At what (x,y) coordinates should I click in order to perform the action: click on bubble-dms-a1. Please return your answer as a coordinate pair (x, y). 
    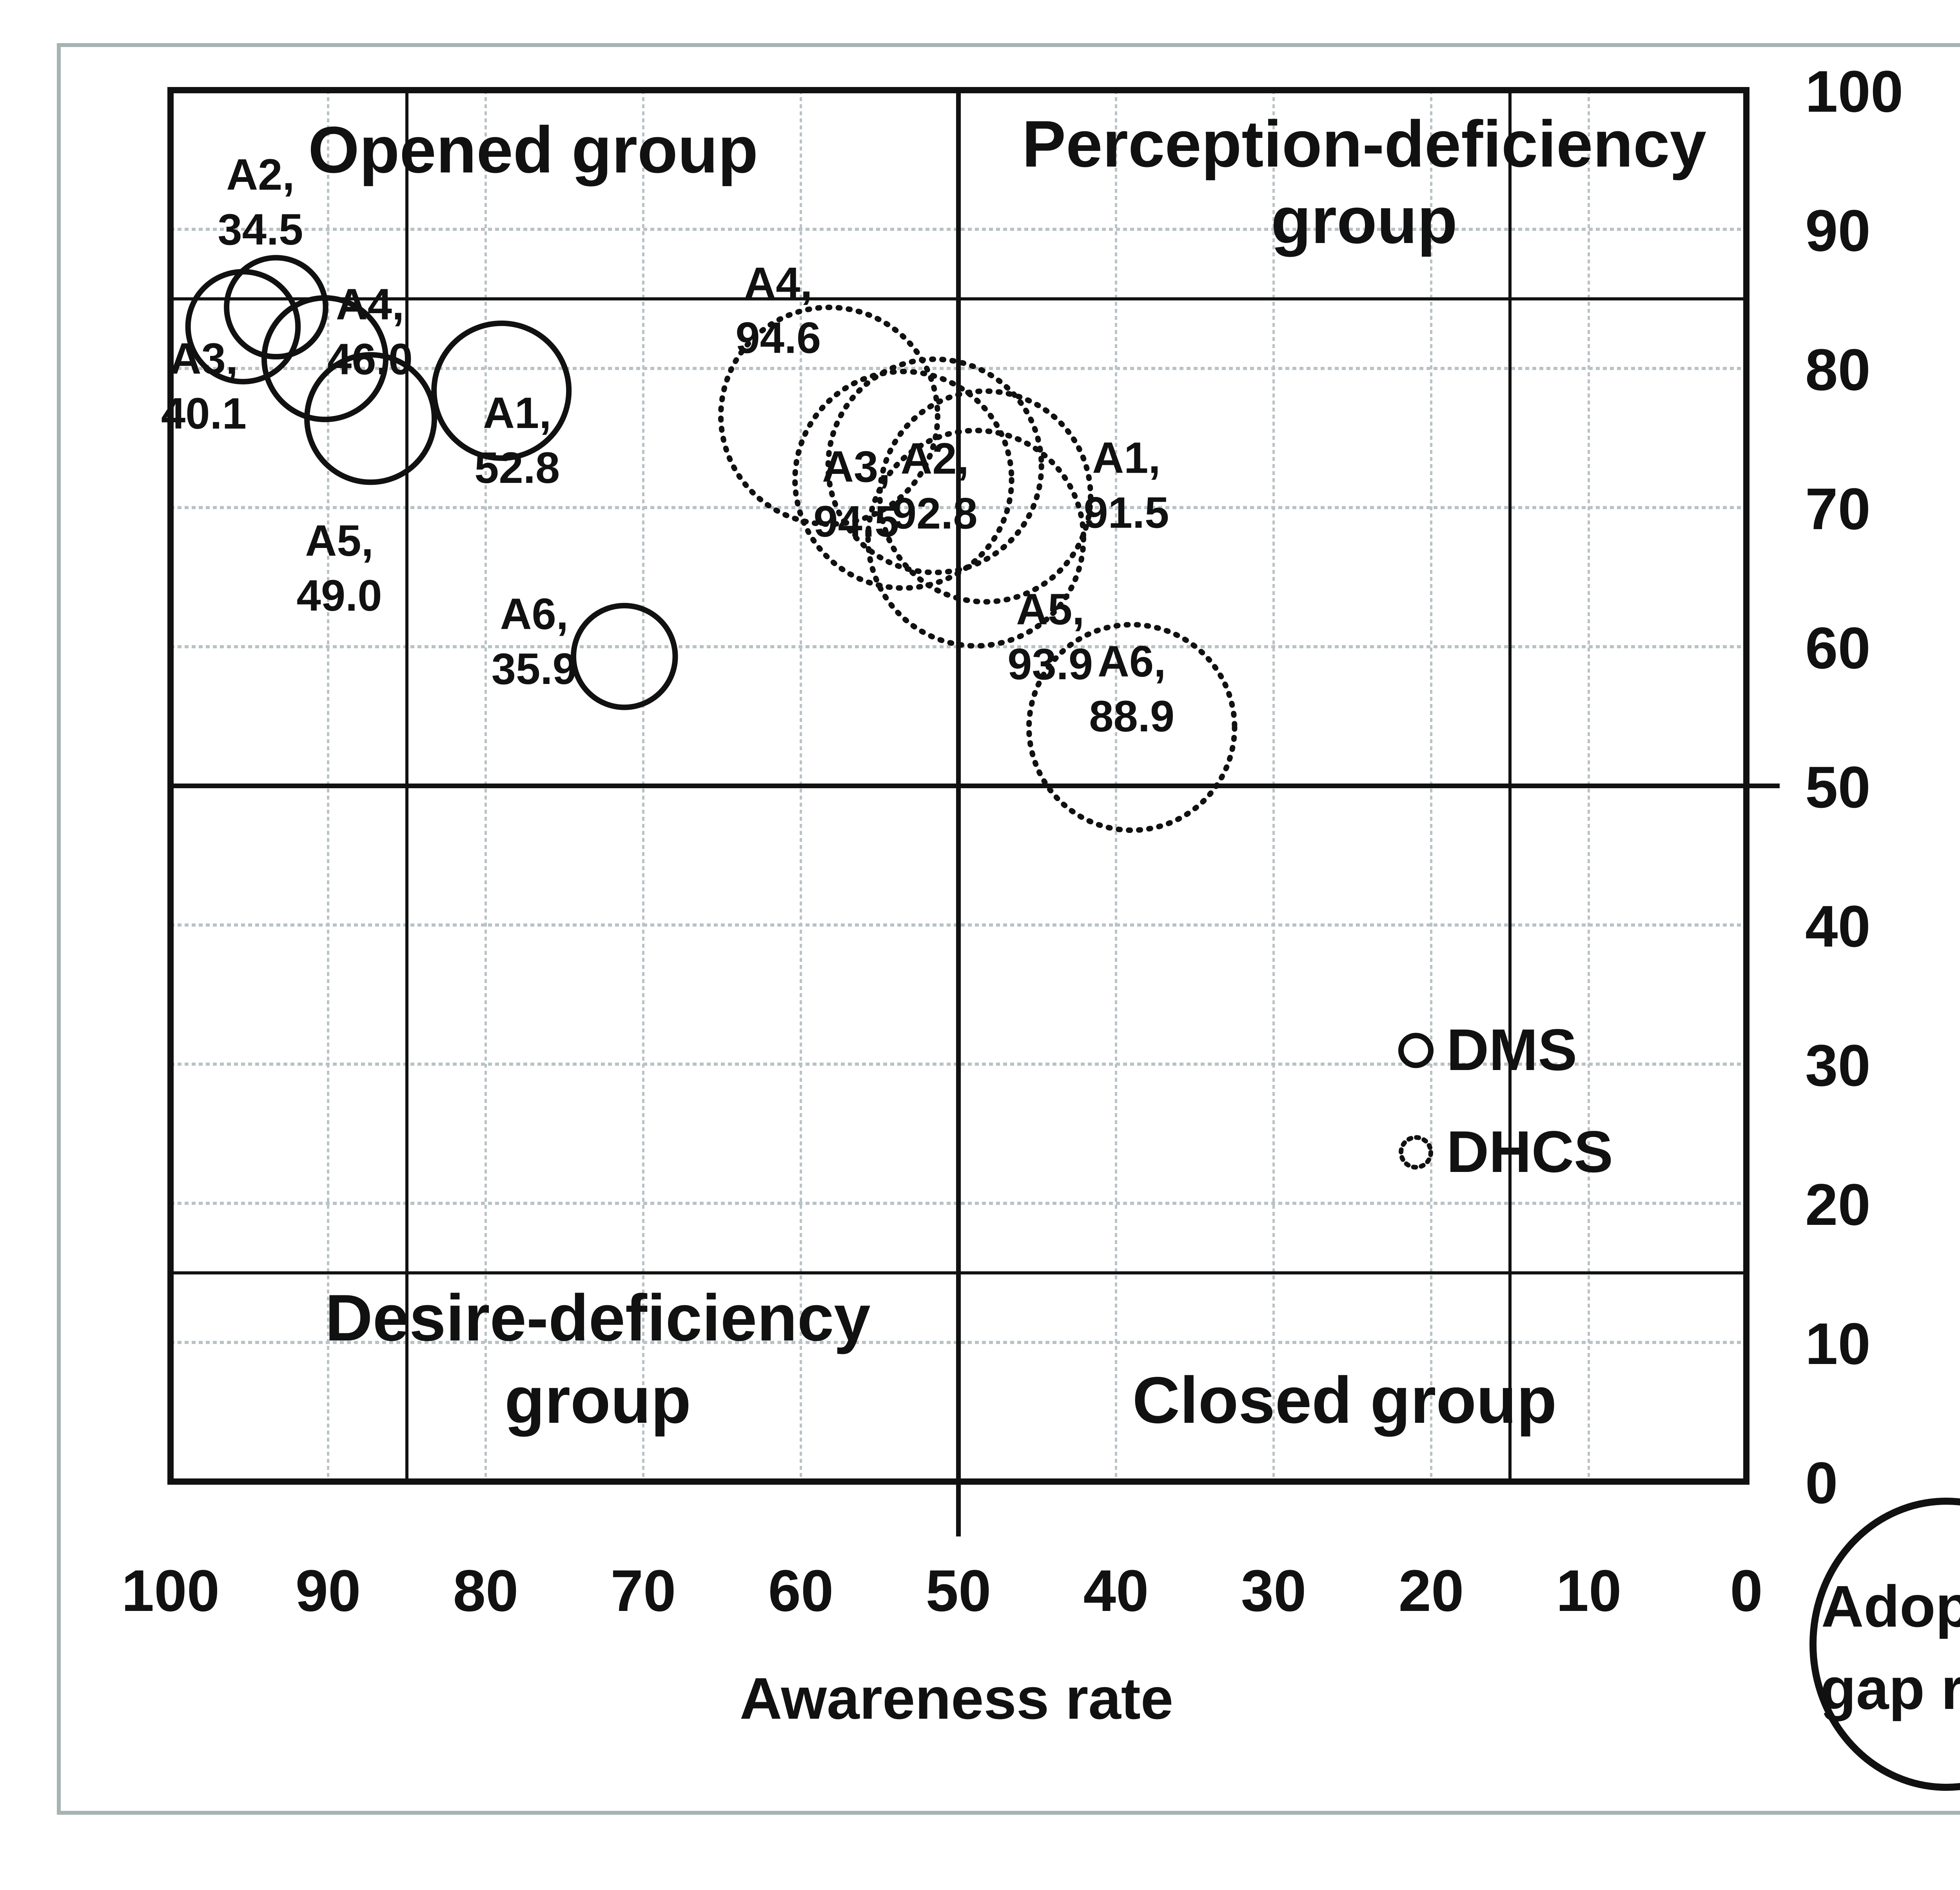
    Looking at the image, I should click on (502, 391).